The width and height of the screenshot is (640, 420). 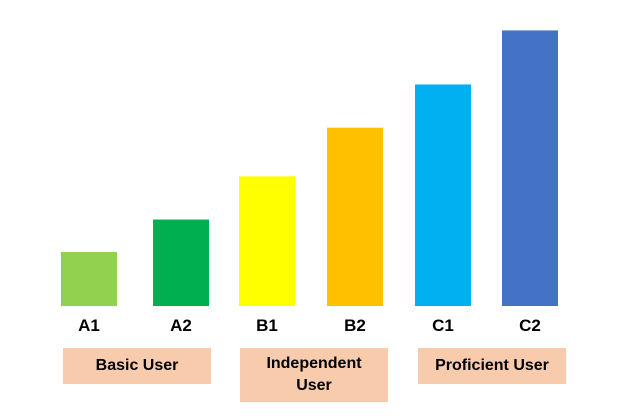 I want to click on group-label-proficient-user: Proficient User, so click(x=492, y=366).